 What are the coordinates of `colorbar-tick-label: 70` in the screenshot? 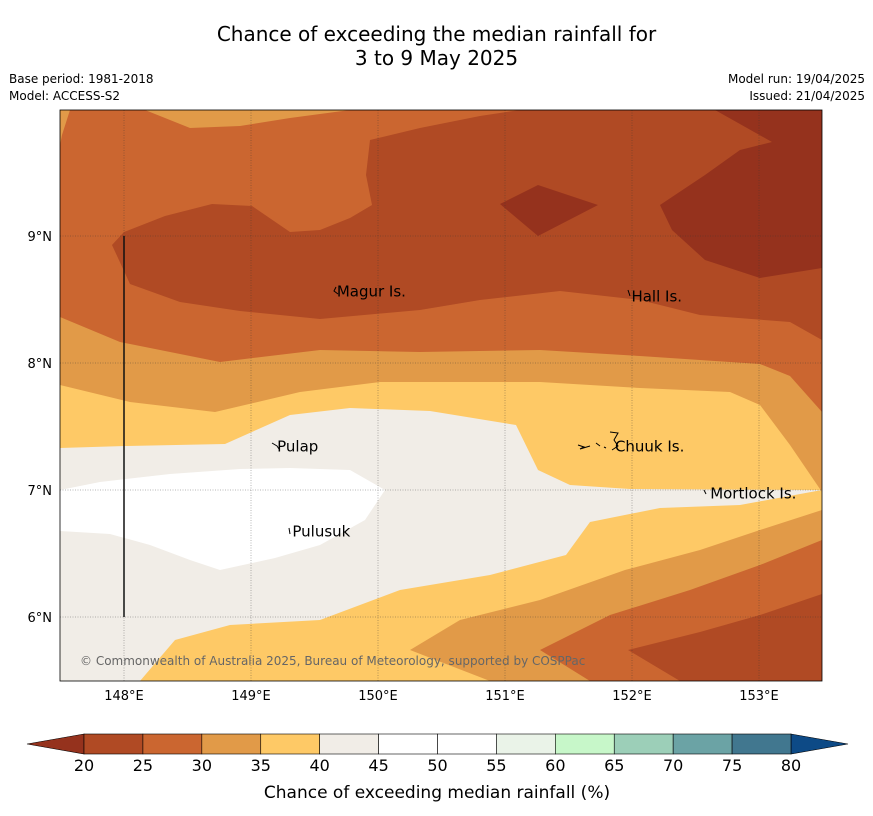 It's located at (673, 765).